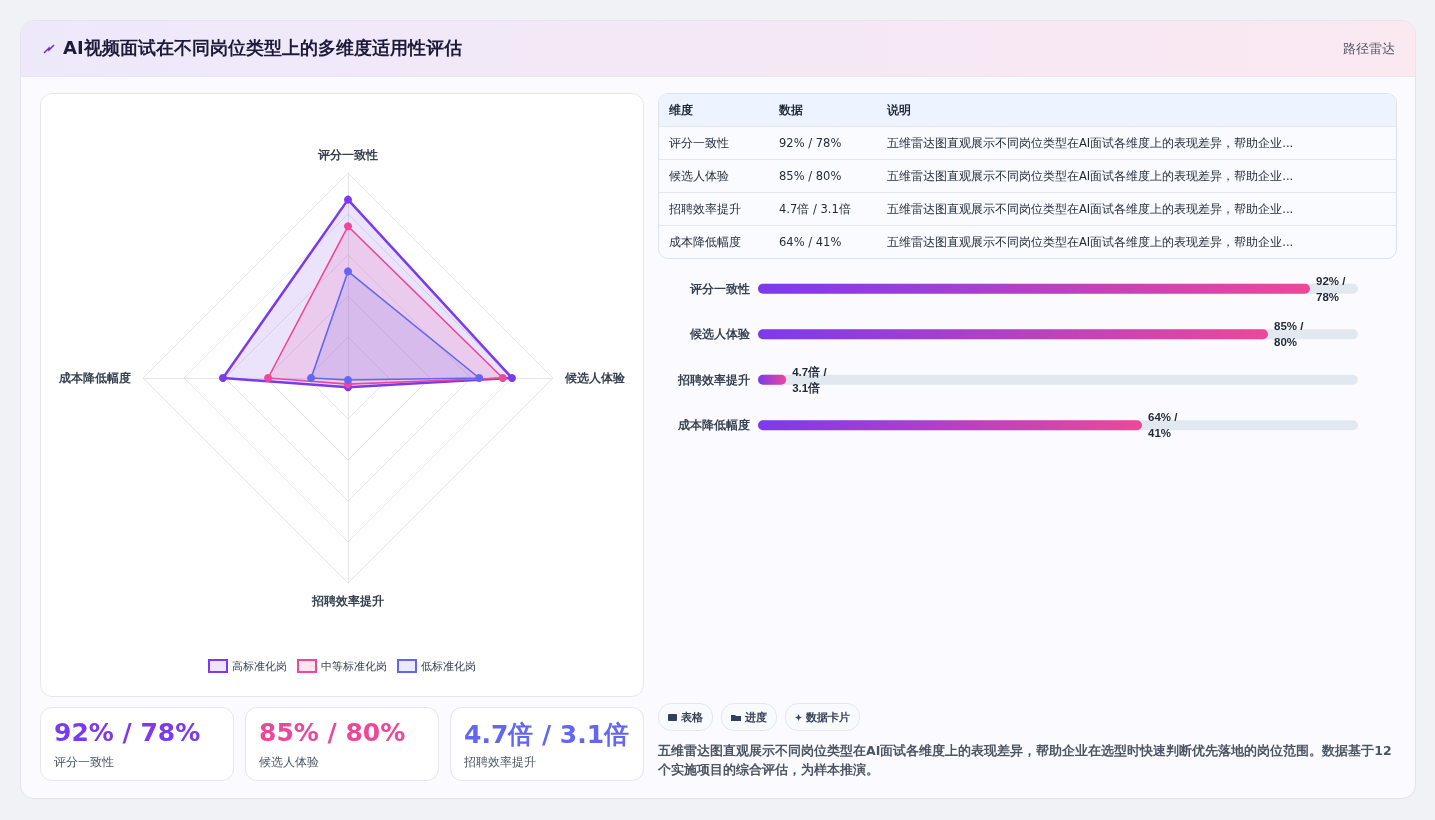 Image resolution: width=1435 pixels, height=820 pixels. I want to click on spoke-label: 成本降低幅度, so click(94, 378).